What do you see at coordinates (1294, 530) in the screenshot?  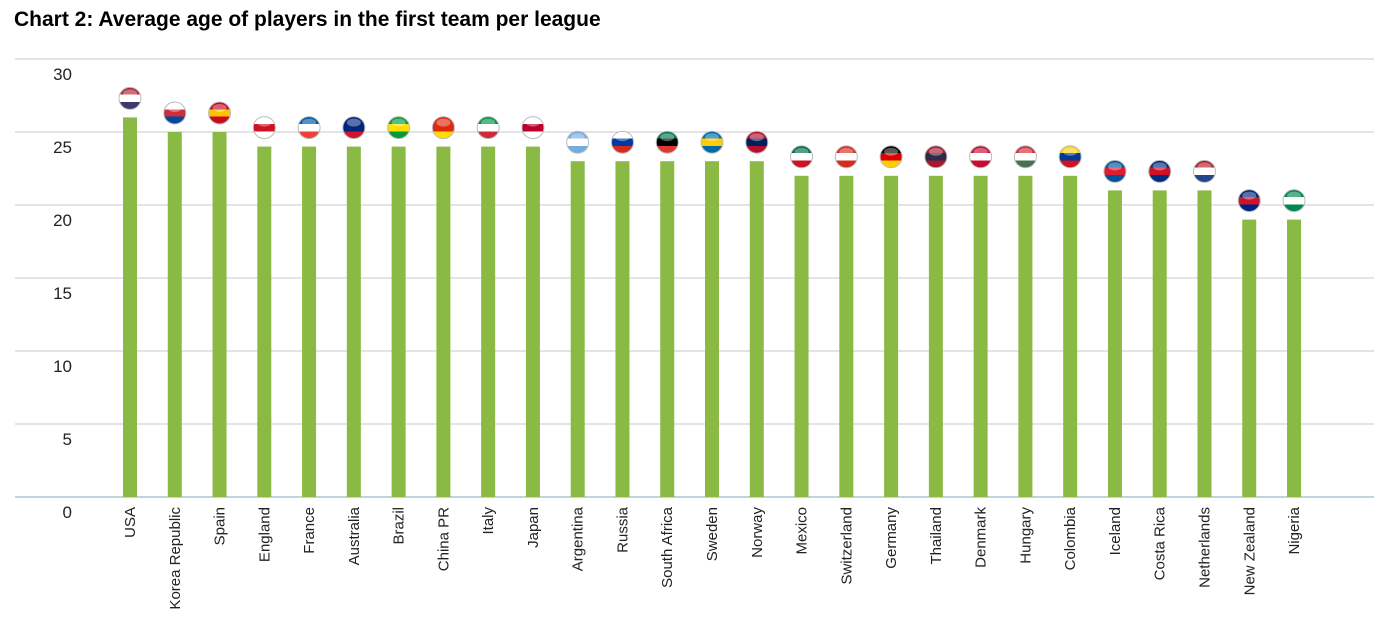 I see `x-tick-label: Nigeria` at bounding box center [1294, 530].